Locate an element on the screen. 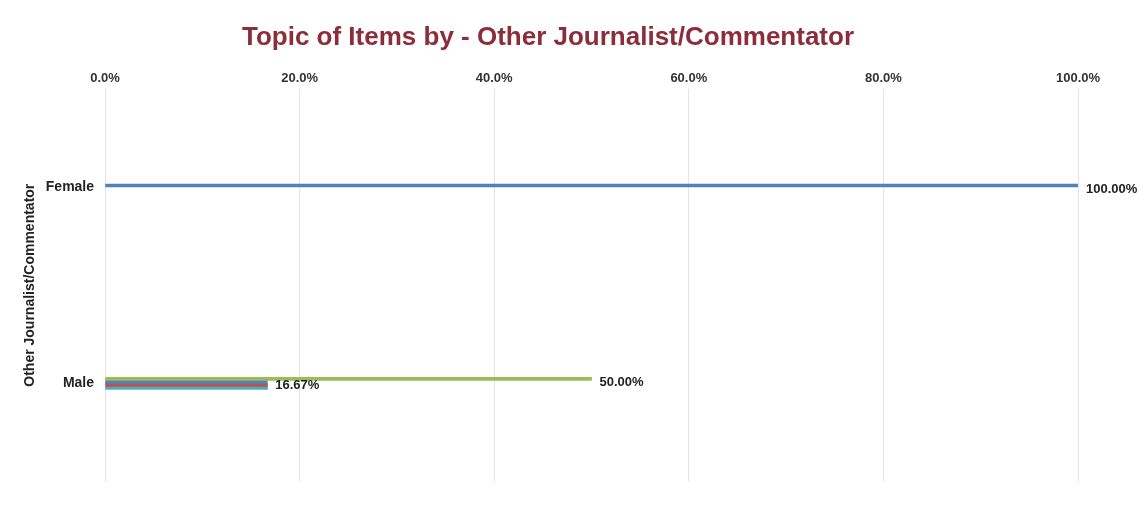 The height and width of the screenshot is (505, 1148). y-axis-title: Other Journalist/Commentator is located at coordinates (29, 285).